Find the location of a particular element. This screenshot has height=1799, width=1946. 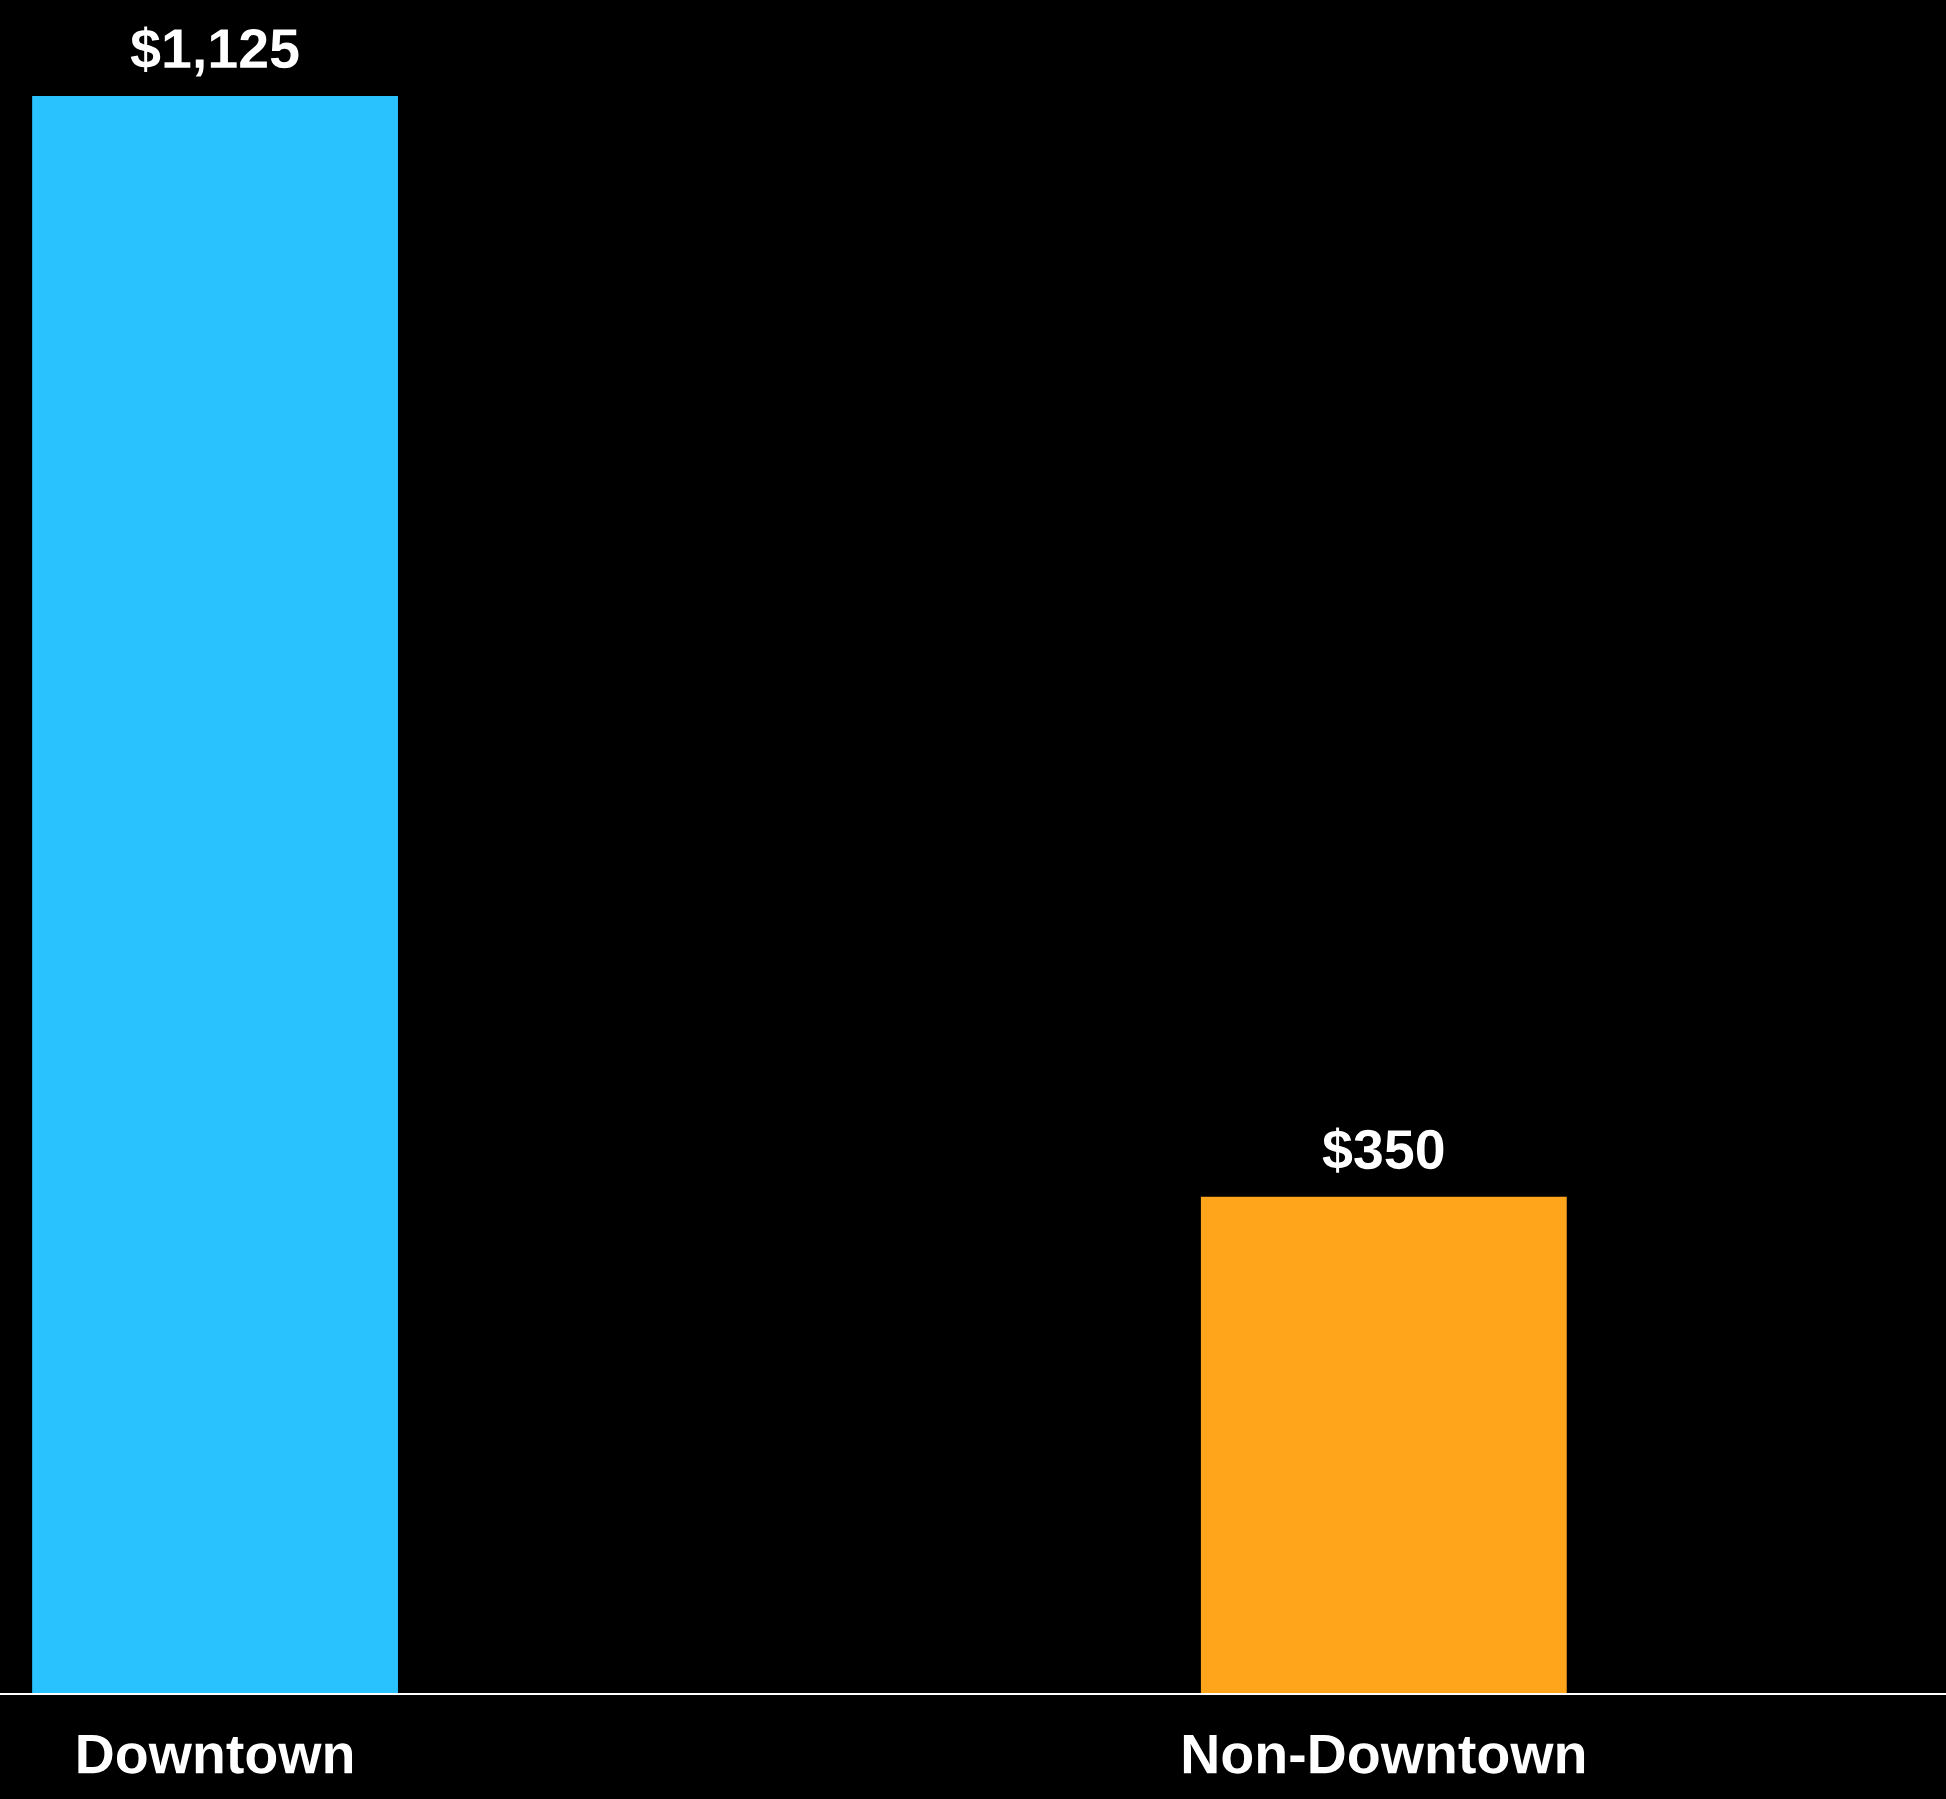

x-tick-label: Downtown is located at coordinates (215, 1754).